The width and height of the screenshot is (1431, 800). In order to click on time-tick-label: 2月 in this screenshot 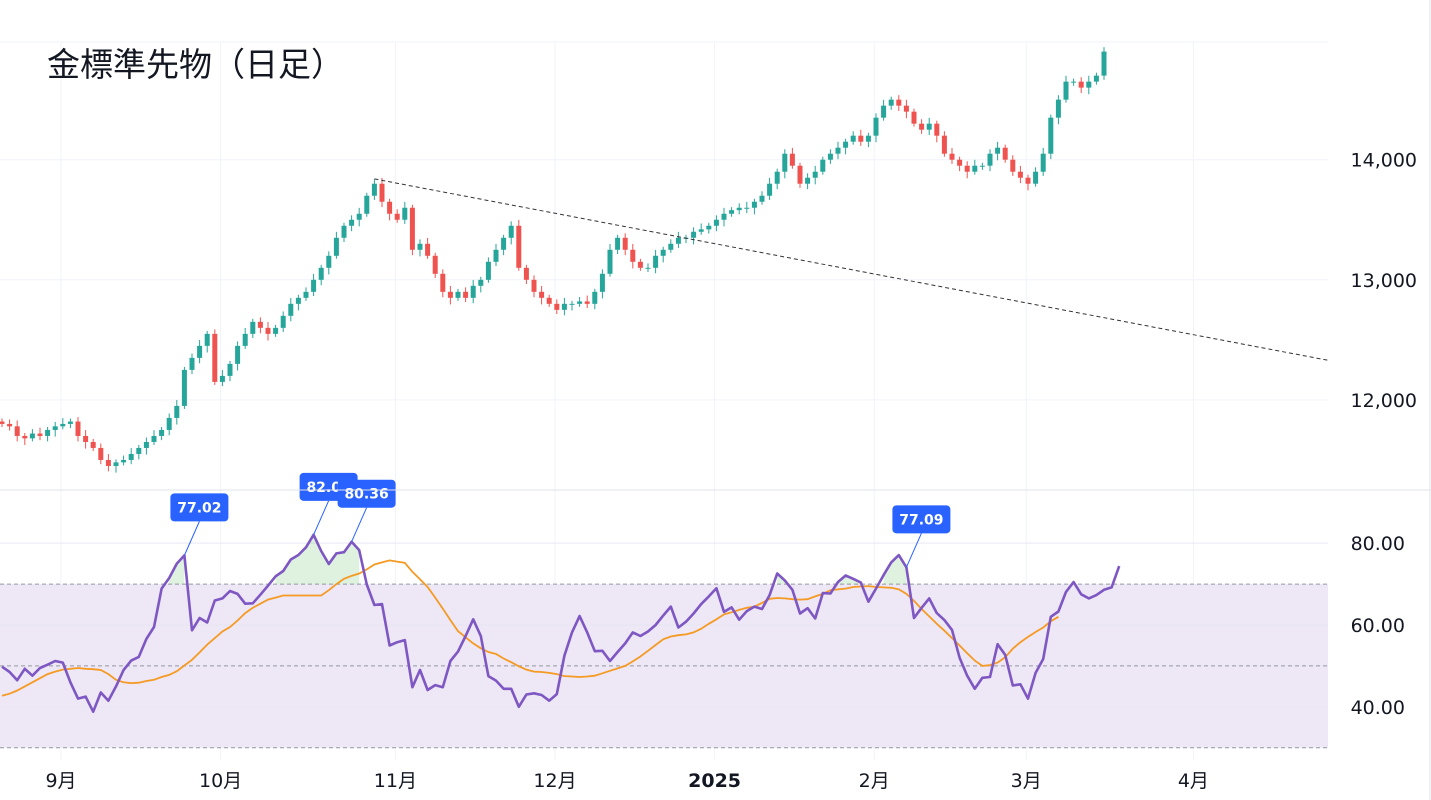, I will do `click(874, 781)`.